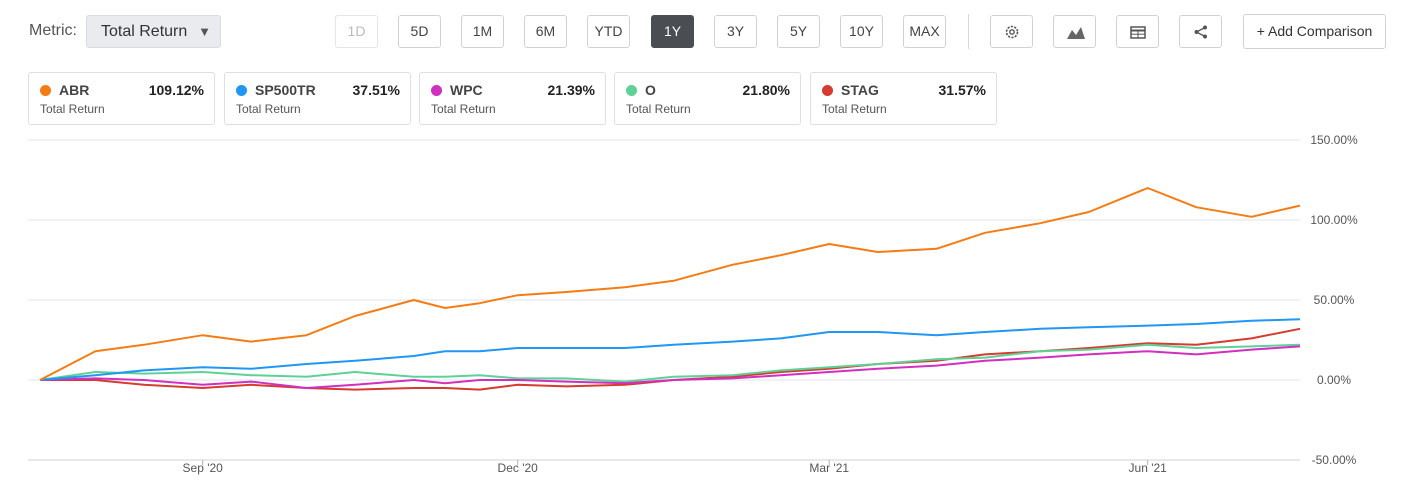 This screenshot has width=1424, height=500. I want to click on range-button-5d: 5D, so click(419, 31).